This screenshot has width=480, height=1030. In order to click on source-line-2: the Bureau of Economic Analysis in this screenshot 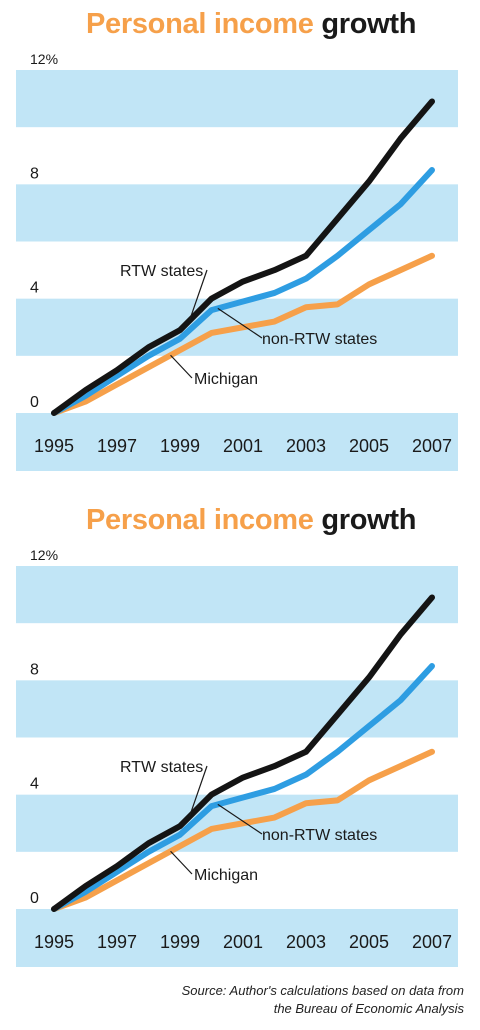, I will do `click(368, 1008)`.